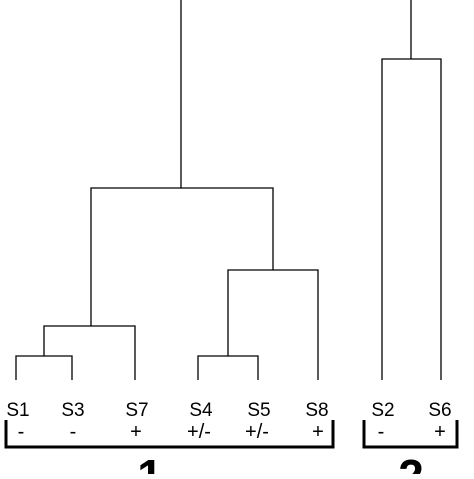 This screenshot has width=474, height=479. I want to click on branch-s1-s3, so click(44, 367).